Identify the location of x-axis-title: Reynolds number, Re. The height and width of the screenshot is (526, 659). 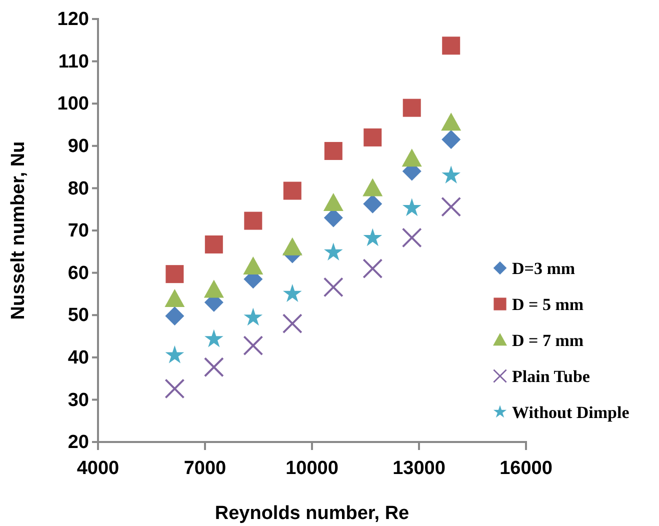
(312, 513).